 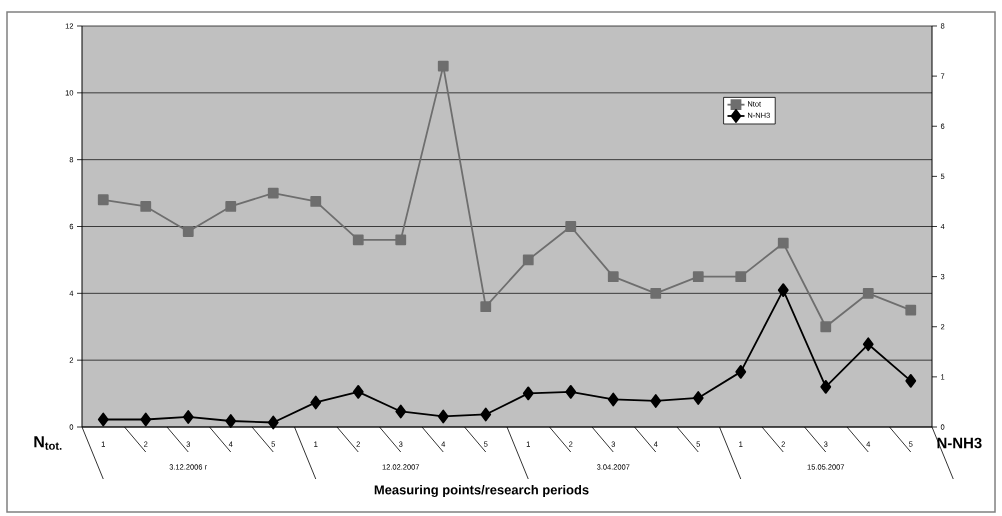 What do you see at coordinates (481, 491) in the screenshot?
I see `x-axis-title: Measuring points/research periods` at bounding box center [481, 491].